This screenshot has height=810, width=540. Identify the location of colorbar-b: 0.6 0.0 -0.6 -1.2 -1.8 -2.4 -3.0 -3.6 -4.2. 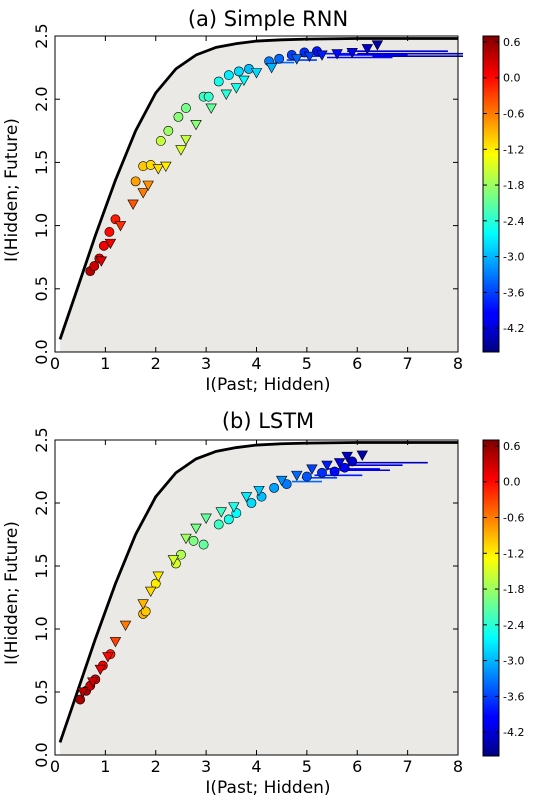
(503, 598).